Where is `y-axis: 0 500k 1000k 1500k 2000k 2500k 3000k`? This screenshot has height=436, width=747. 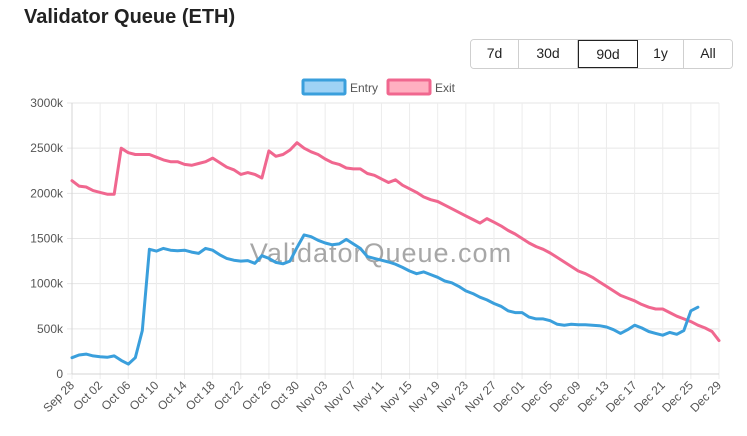
y-axis: 0 500k 1000k 1500k 2000k 2500k 3000k is located at coordinates (47, 238).